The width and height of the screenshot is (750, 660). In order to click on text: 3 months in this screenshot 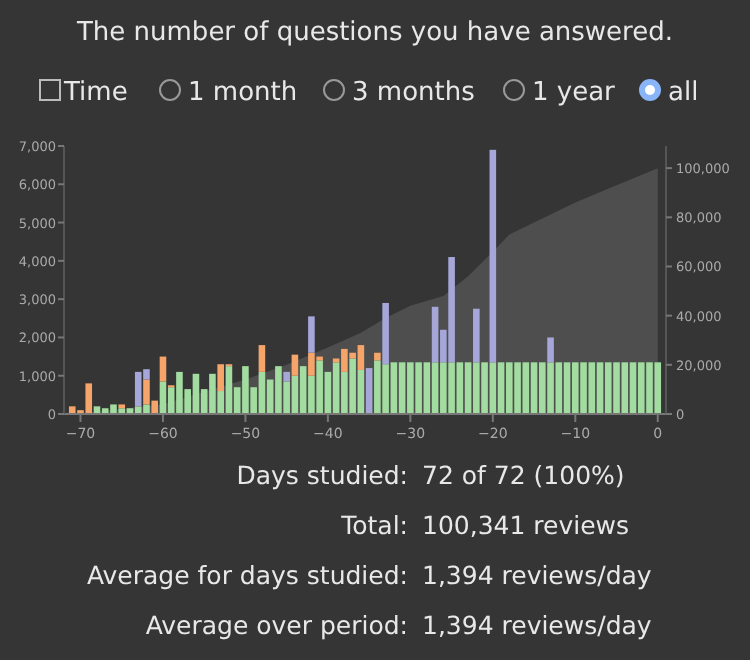, I will do `click(414, 93)`.